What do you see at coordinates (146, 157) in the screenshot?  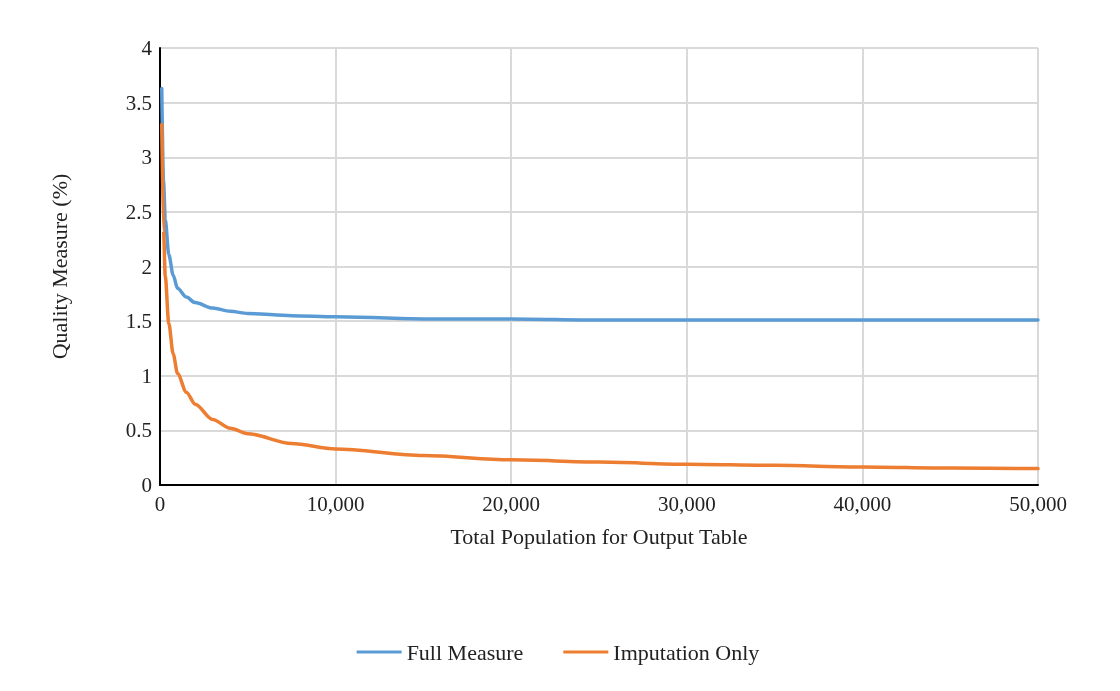 I see `y-tick-label: 3` at bounding box center [146, 157].